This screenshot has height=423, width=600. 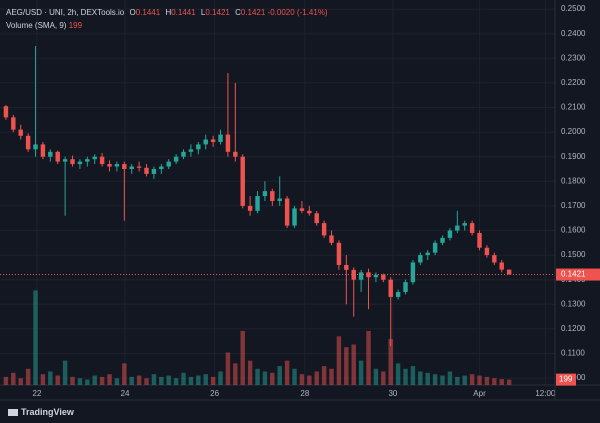 I want to click on low-value: 0.1421, so click(x=217, y=12).